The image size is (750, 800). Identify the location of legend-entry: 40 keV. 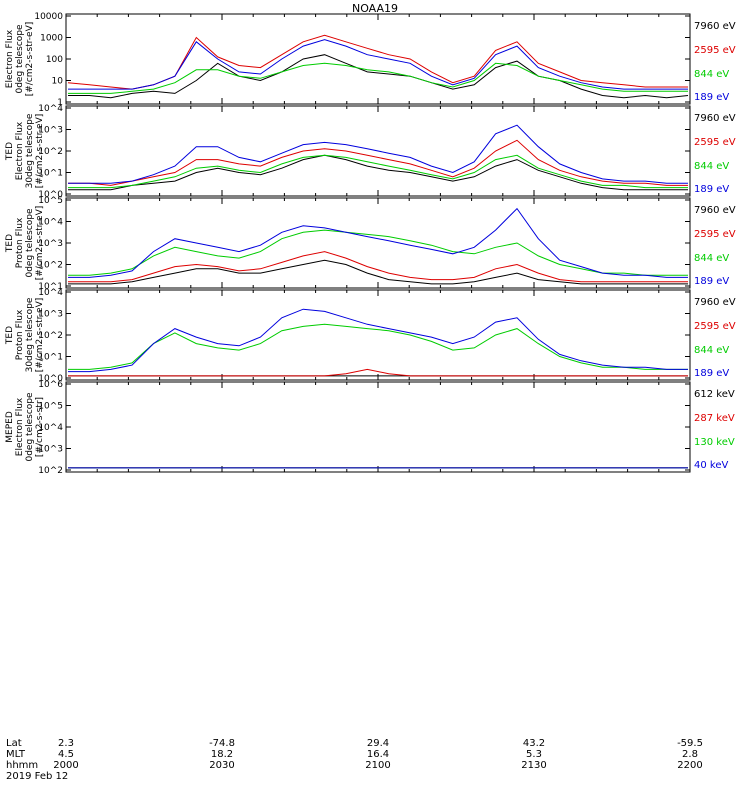
(711, 465).